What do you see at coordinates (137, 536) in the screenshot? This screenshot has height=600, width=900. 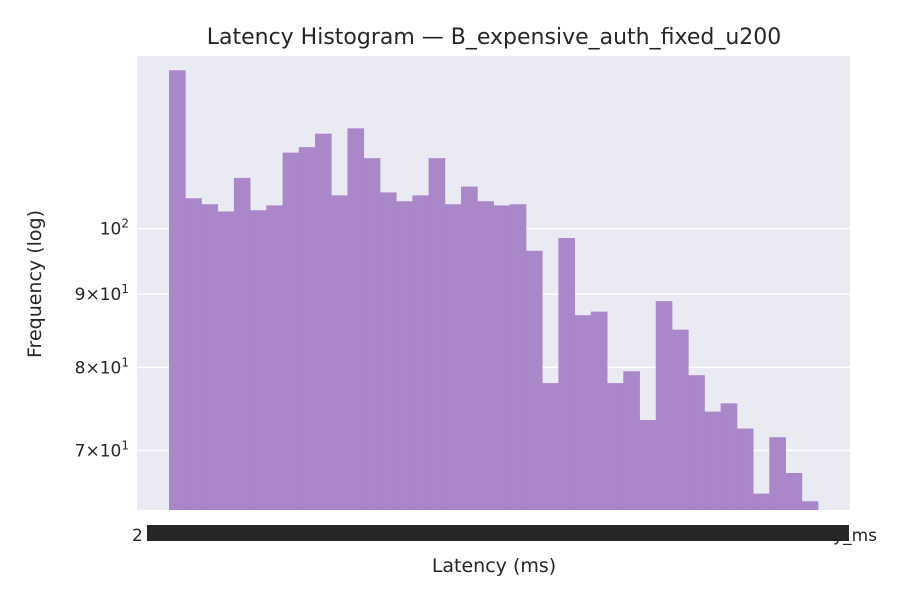 I see `x-tick-label-first: 2` at bounding box center [137, 536].